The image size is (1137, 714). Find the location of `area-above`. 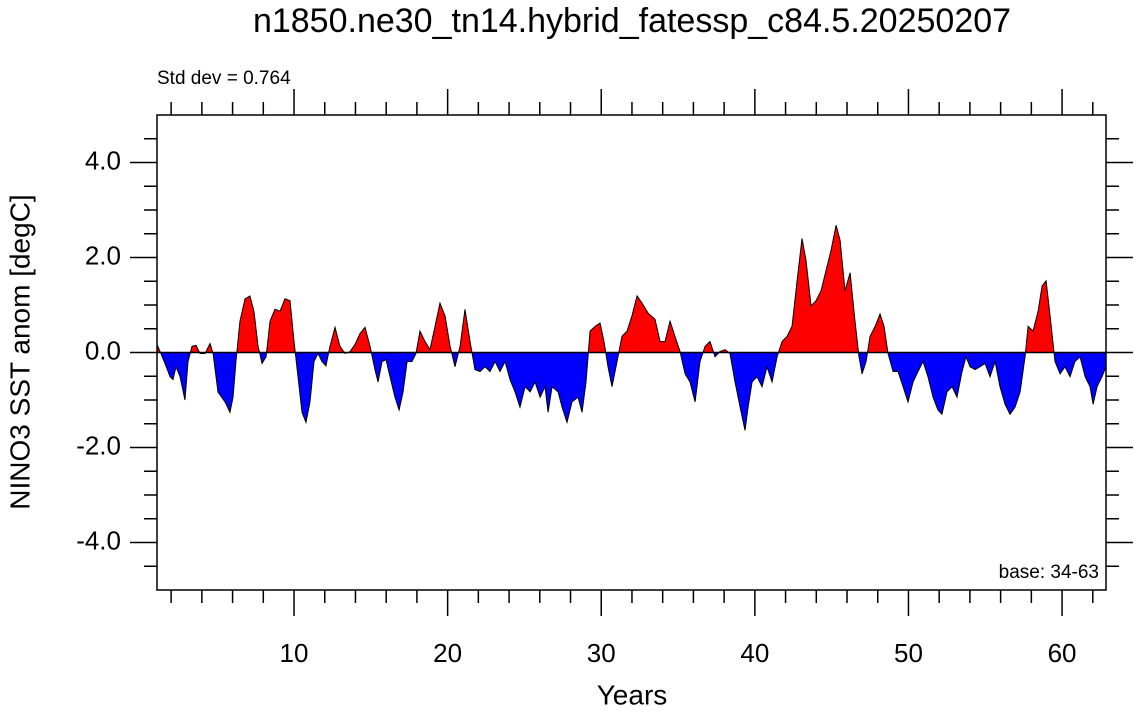

area-above is located at coordinates (631, 289).